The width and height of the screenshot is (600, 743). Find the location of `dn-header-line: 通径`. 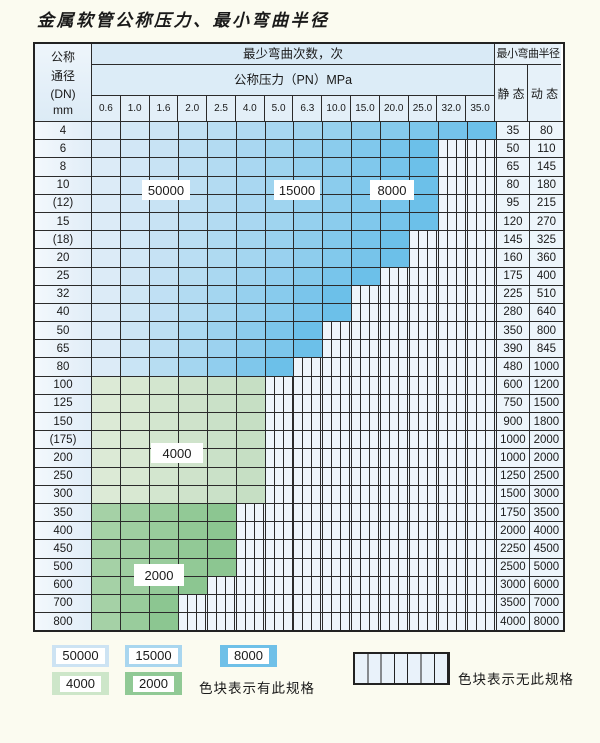

dn-header-line: 通径 is located at coordinates (62, 76).